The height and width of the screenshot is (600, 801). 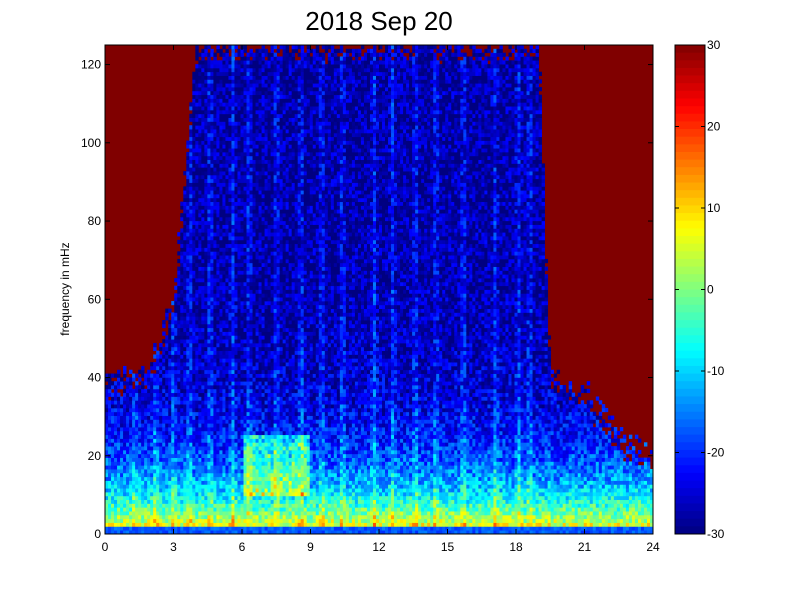 I want to click on y-tick-label: 120, so click(x=91, y=65).